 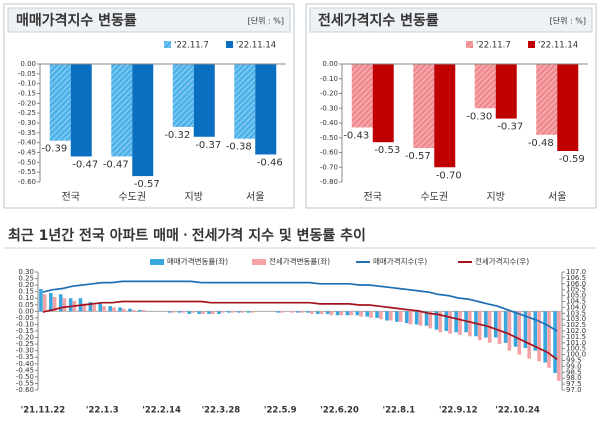 I want to click on y-tick-label: -0.35, so click(x=27, y=133).